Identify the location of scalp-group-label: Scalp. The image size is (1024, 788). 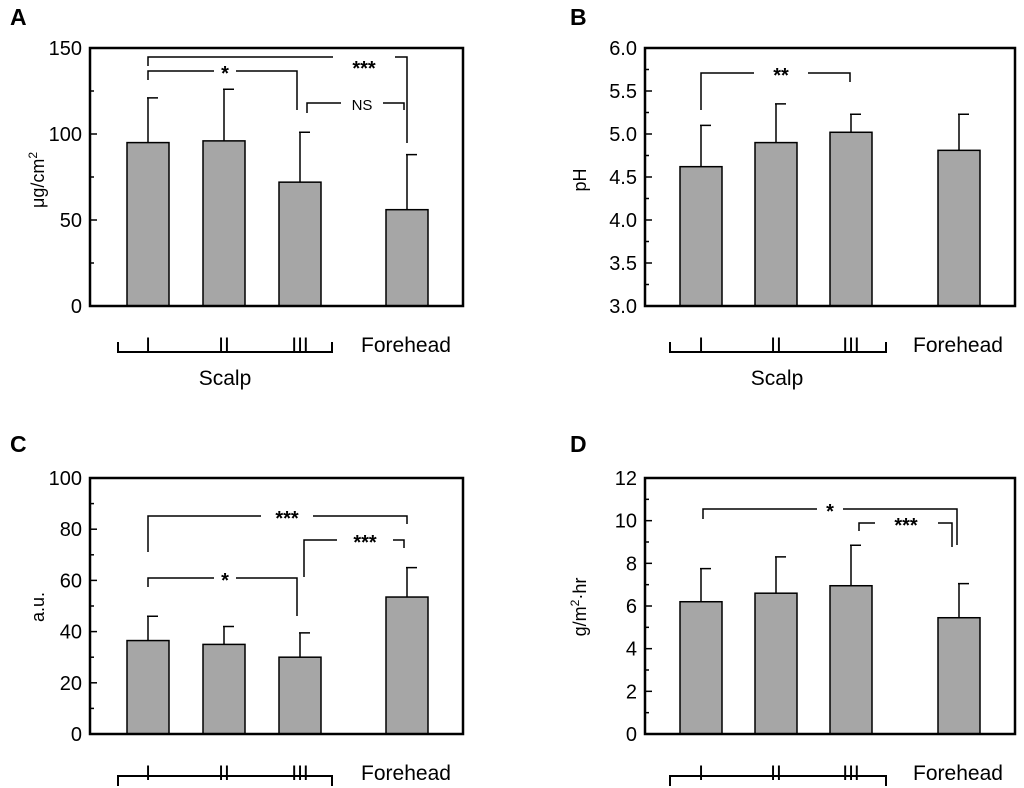
(225, 378).